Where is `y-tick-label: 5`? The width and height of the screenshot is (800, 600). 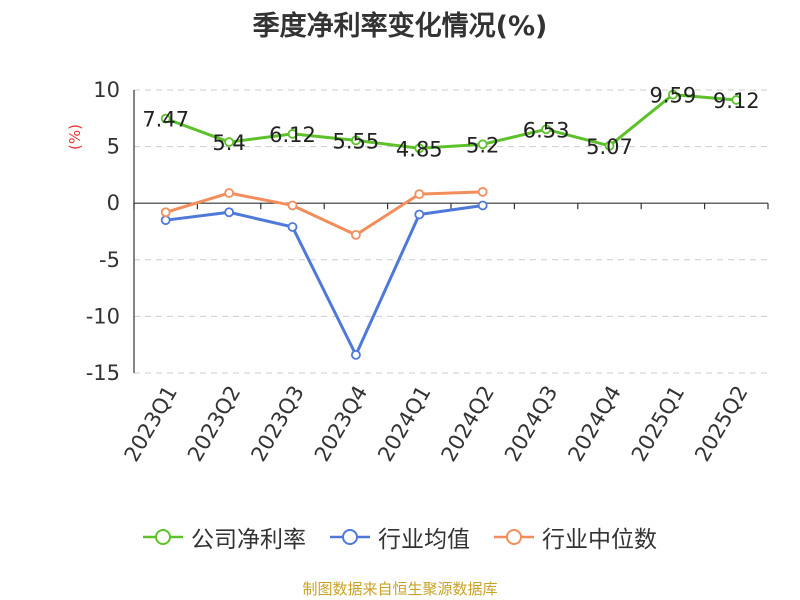
y-tick-label: 5 is located at coordinates (113, 147).